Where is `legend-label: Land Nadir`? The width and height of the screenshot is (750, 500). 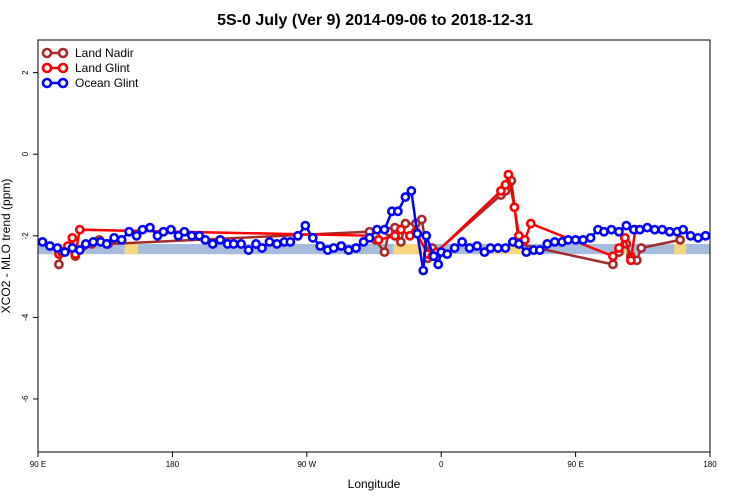 legend-label: Land Nadir is located at coordinates (104, 53).